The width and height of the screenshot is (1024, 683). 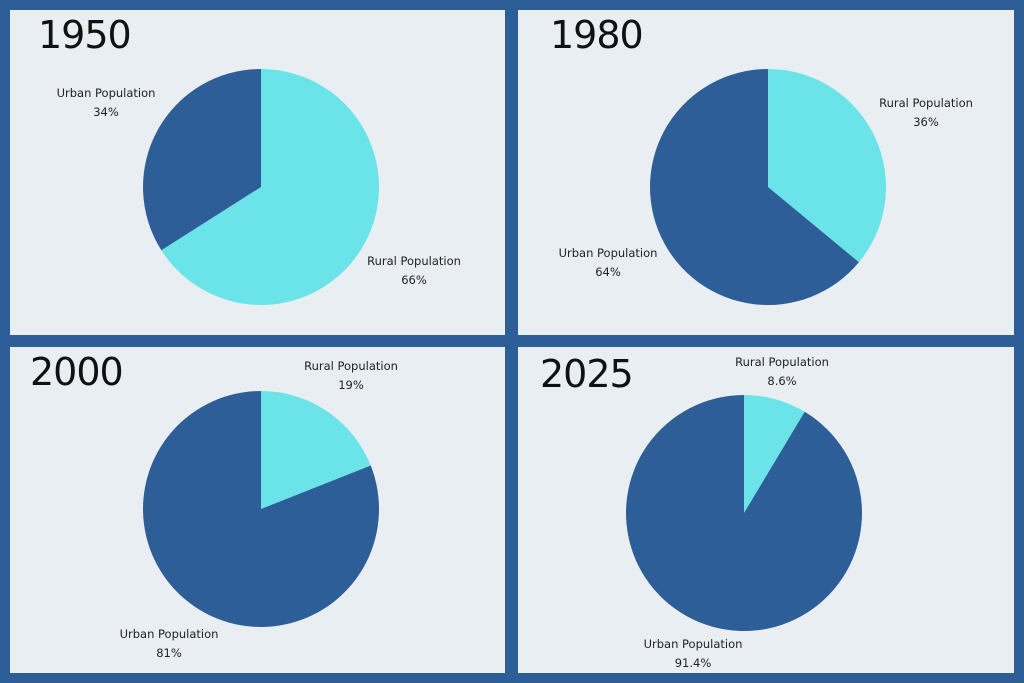 What do you see at coordinates (351, 375) in the screenshot?
I see `rural-label: Rural Population 19%` at bounding box center [351, 375].